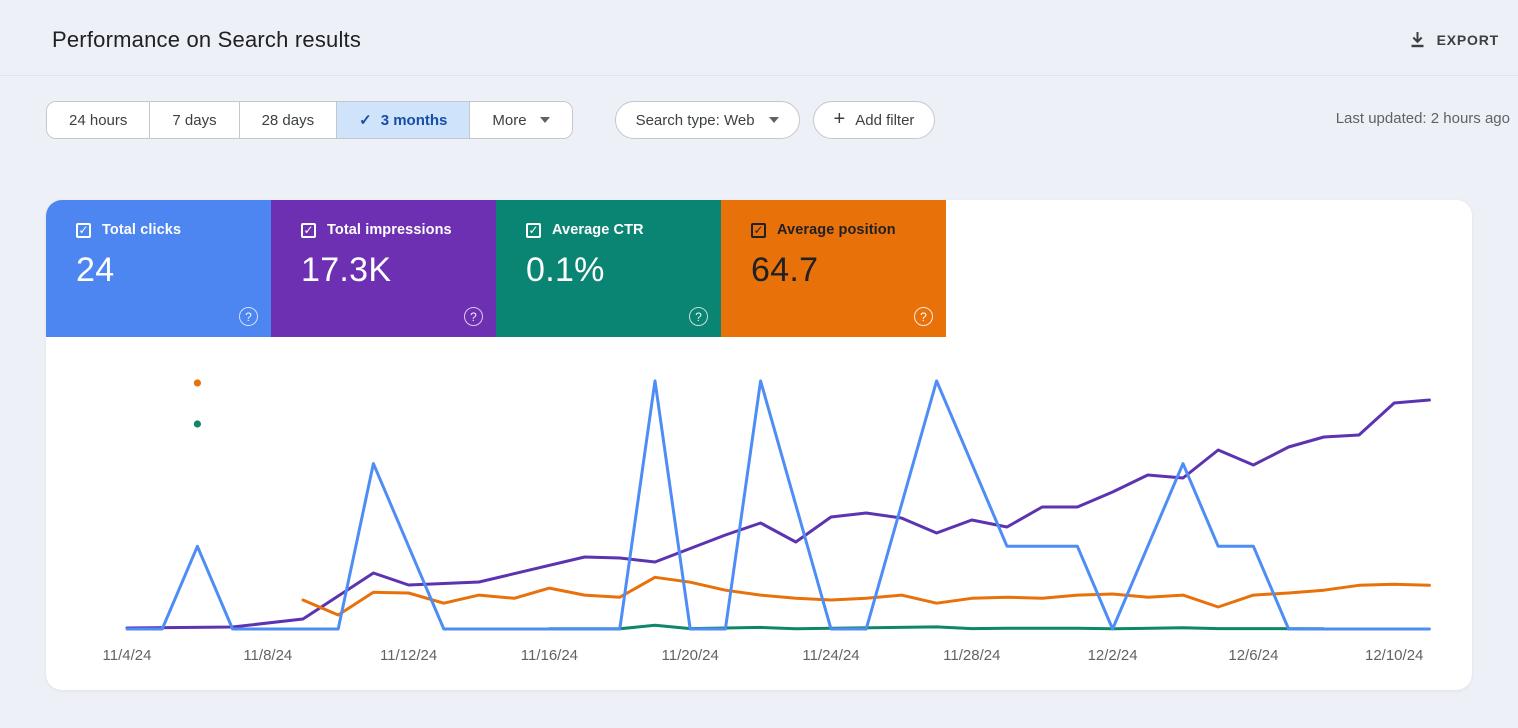  Describe the element at coordinates (695, 120) in the screenshot. I see `search-type-label: Search type: Web` at that location.